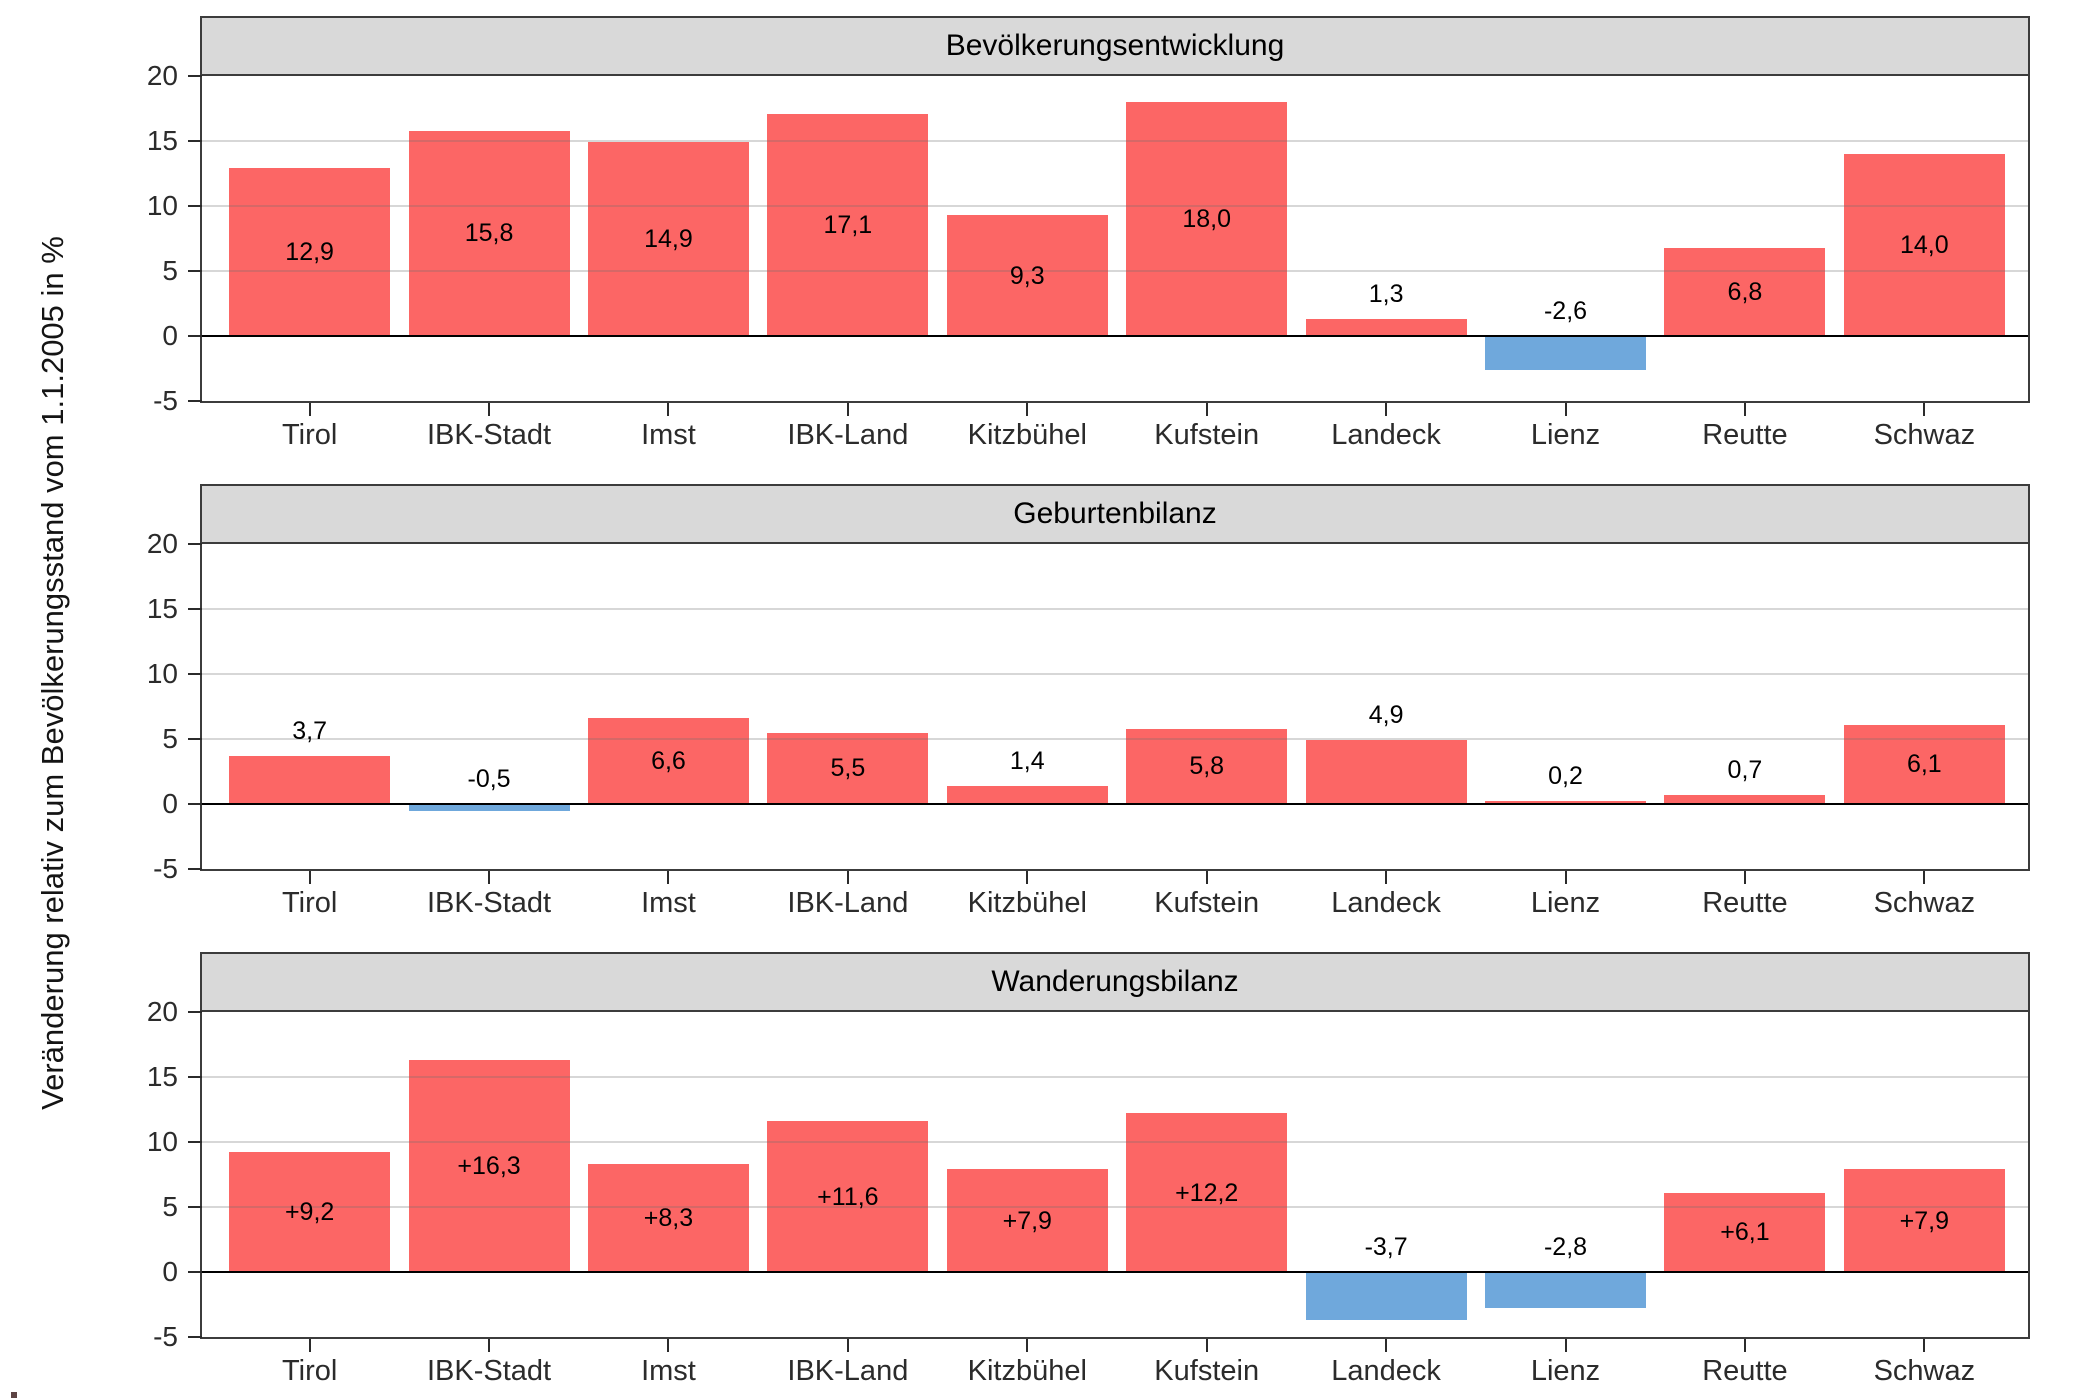  Describe the element at coordinates (165, 1336) in the screenshot. I see `y-tick-label: -5` at that location.